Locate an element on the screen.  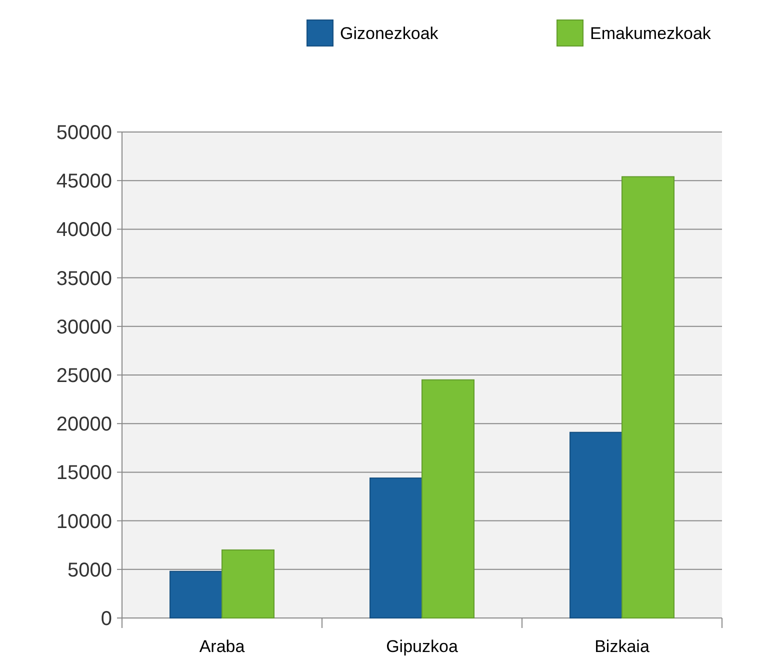
y-tick-label: 0 is located at coordinates (106, 619).